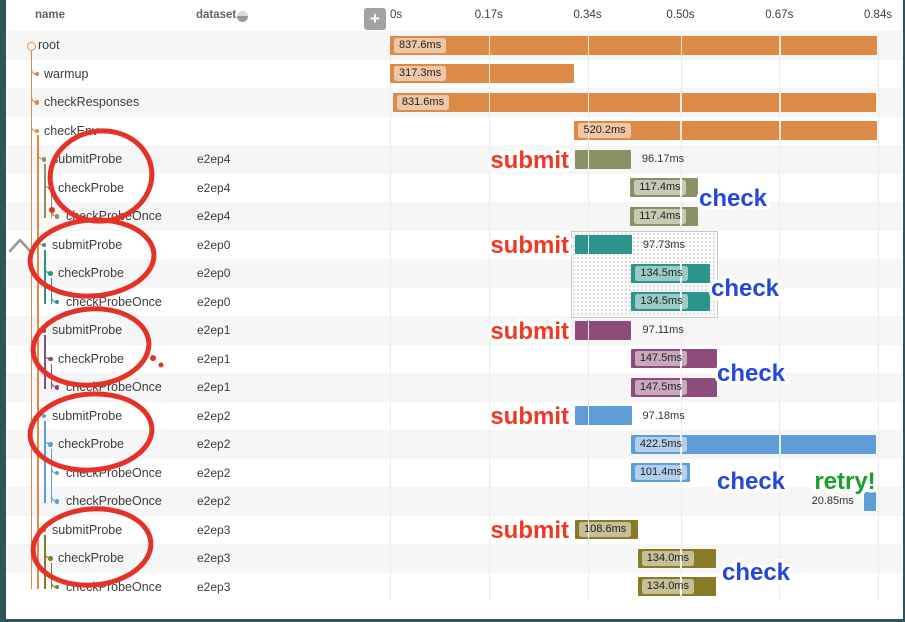 Image resolution: width=905 pixels, height=622 pixels. I want to click on span-bar: 831.6ms, so click(634, 102).